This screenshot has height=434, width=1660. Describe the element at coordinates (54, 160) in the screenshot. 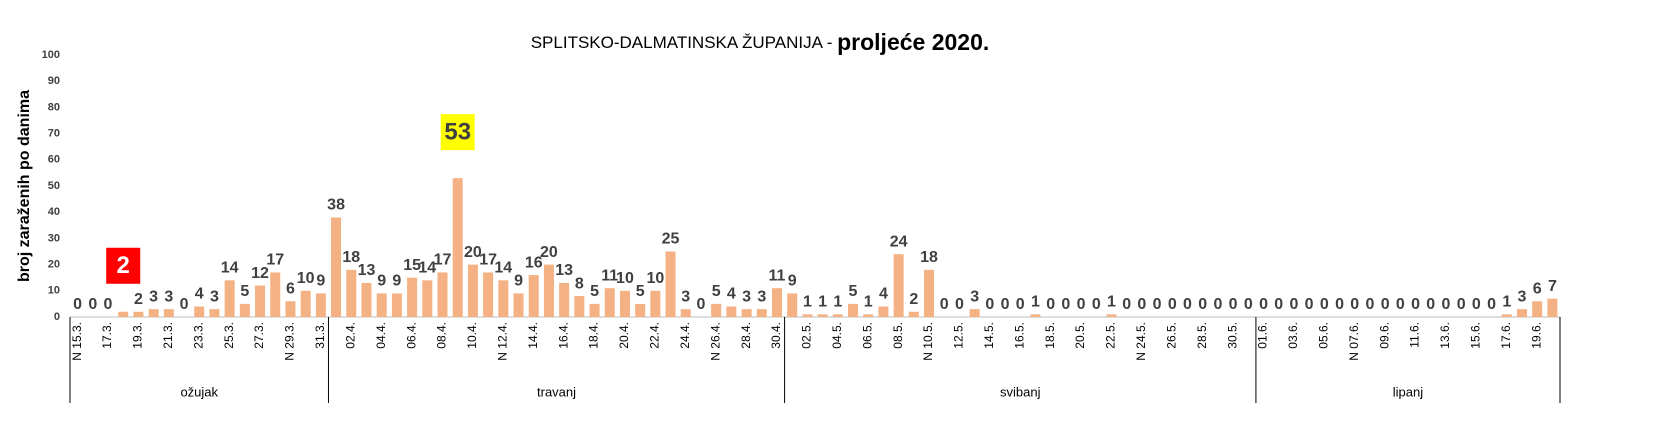

I see `y-tick-label: 60` at that location.